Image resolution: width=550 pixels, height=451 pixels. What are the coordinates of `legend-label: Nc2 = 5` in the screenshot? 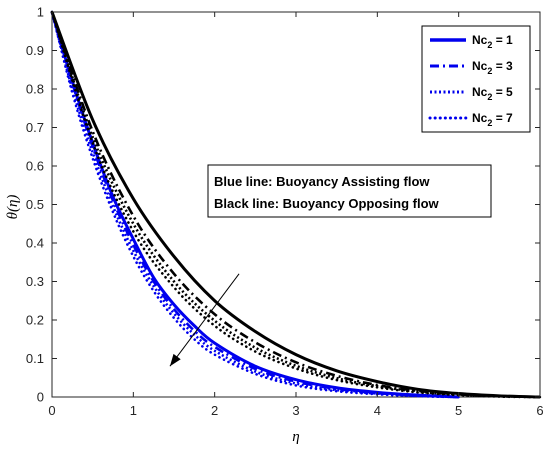 It's located at (492, 93).